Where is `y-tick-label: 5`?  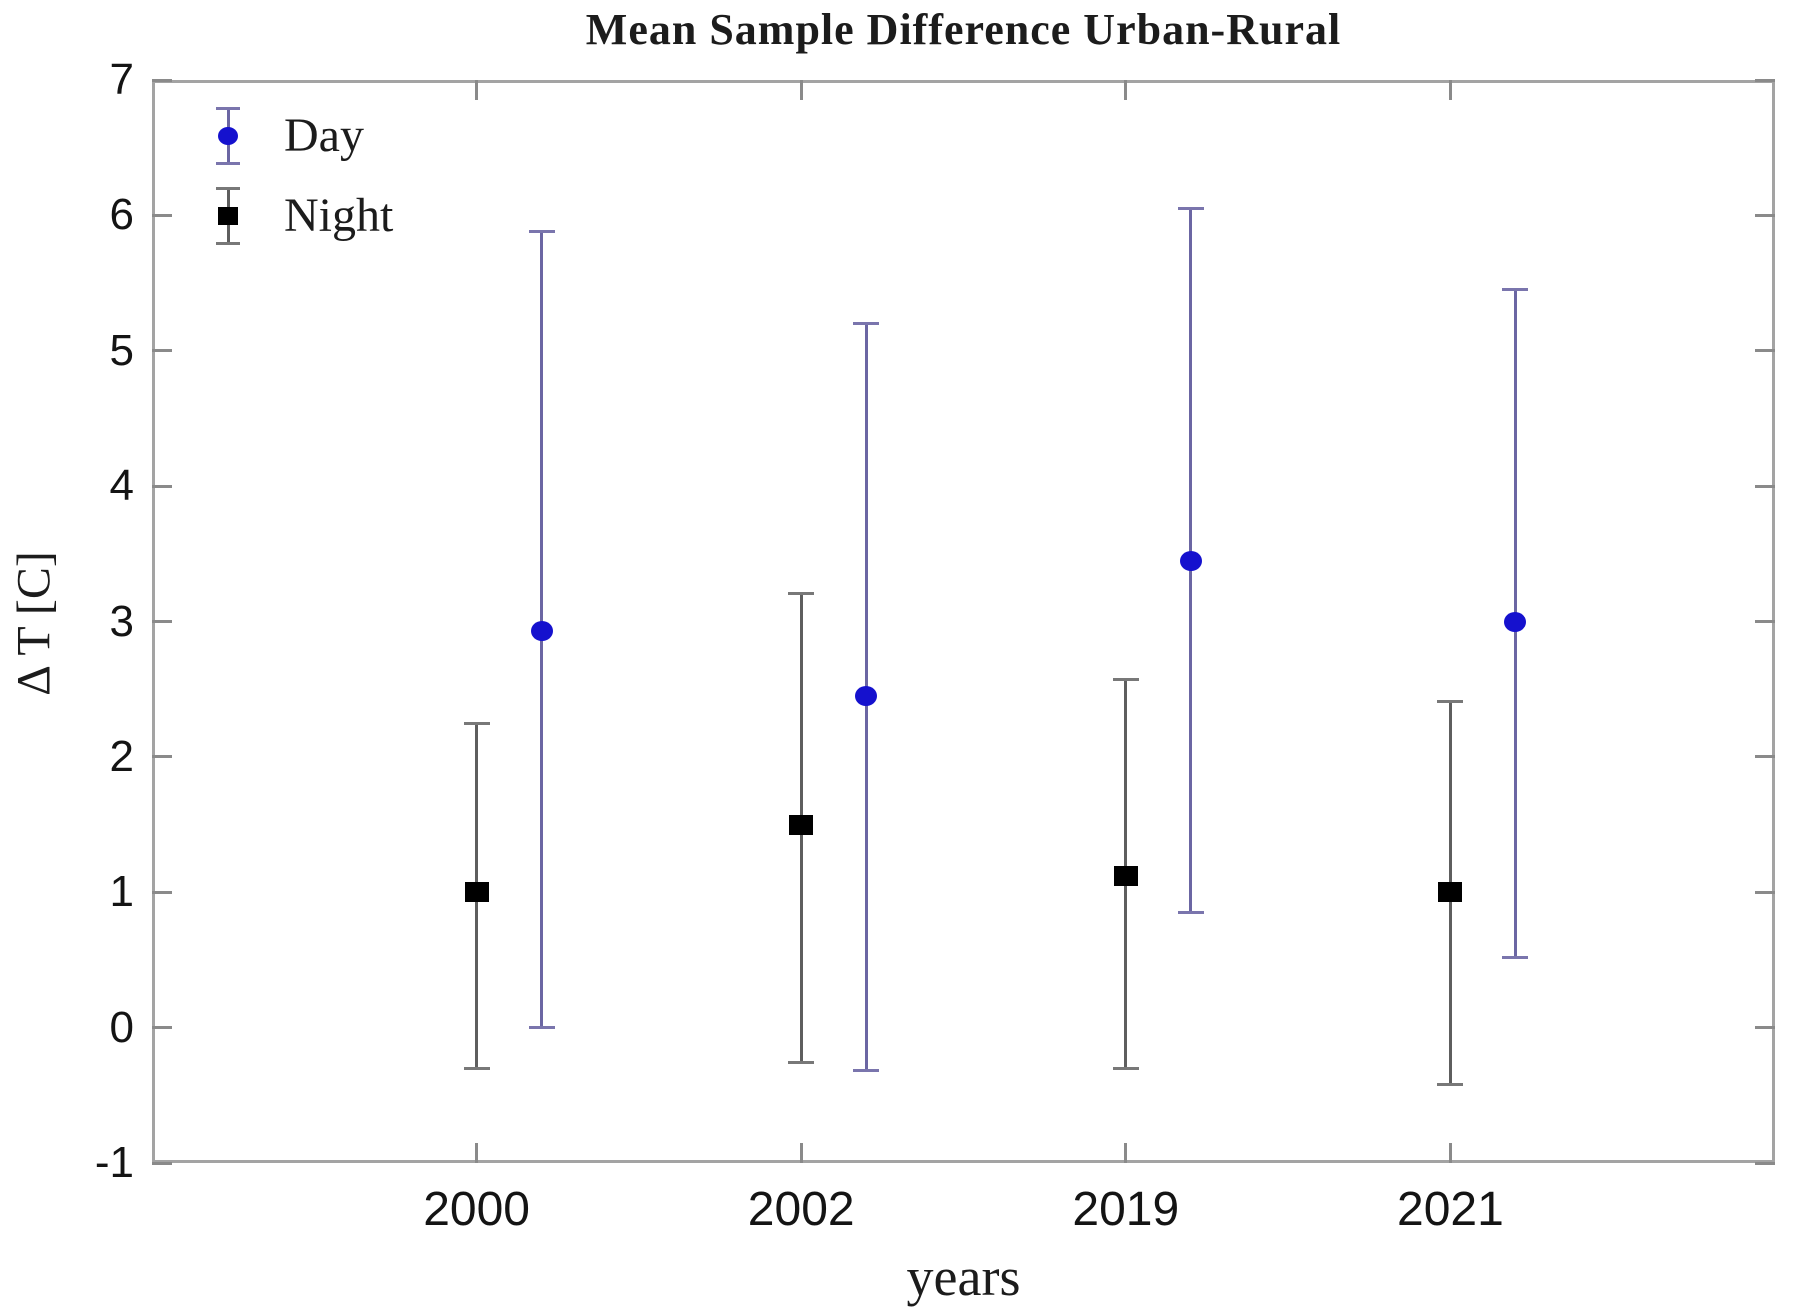
y-tick-label: 5 is located at coordinates (121, 350).